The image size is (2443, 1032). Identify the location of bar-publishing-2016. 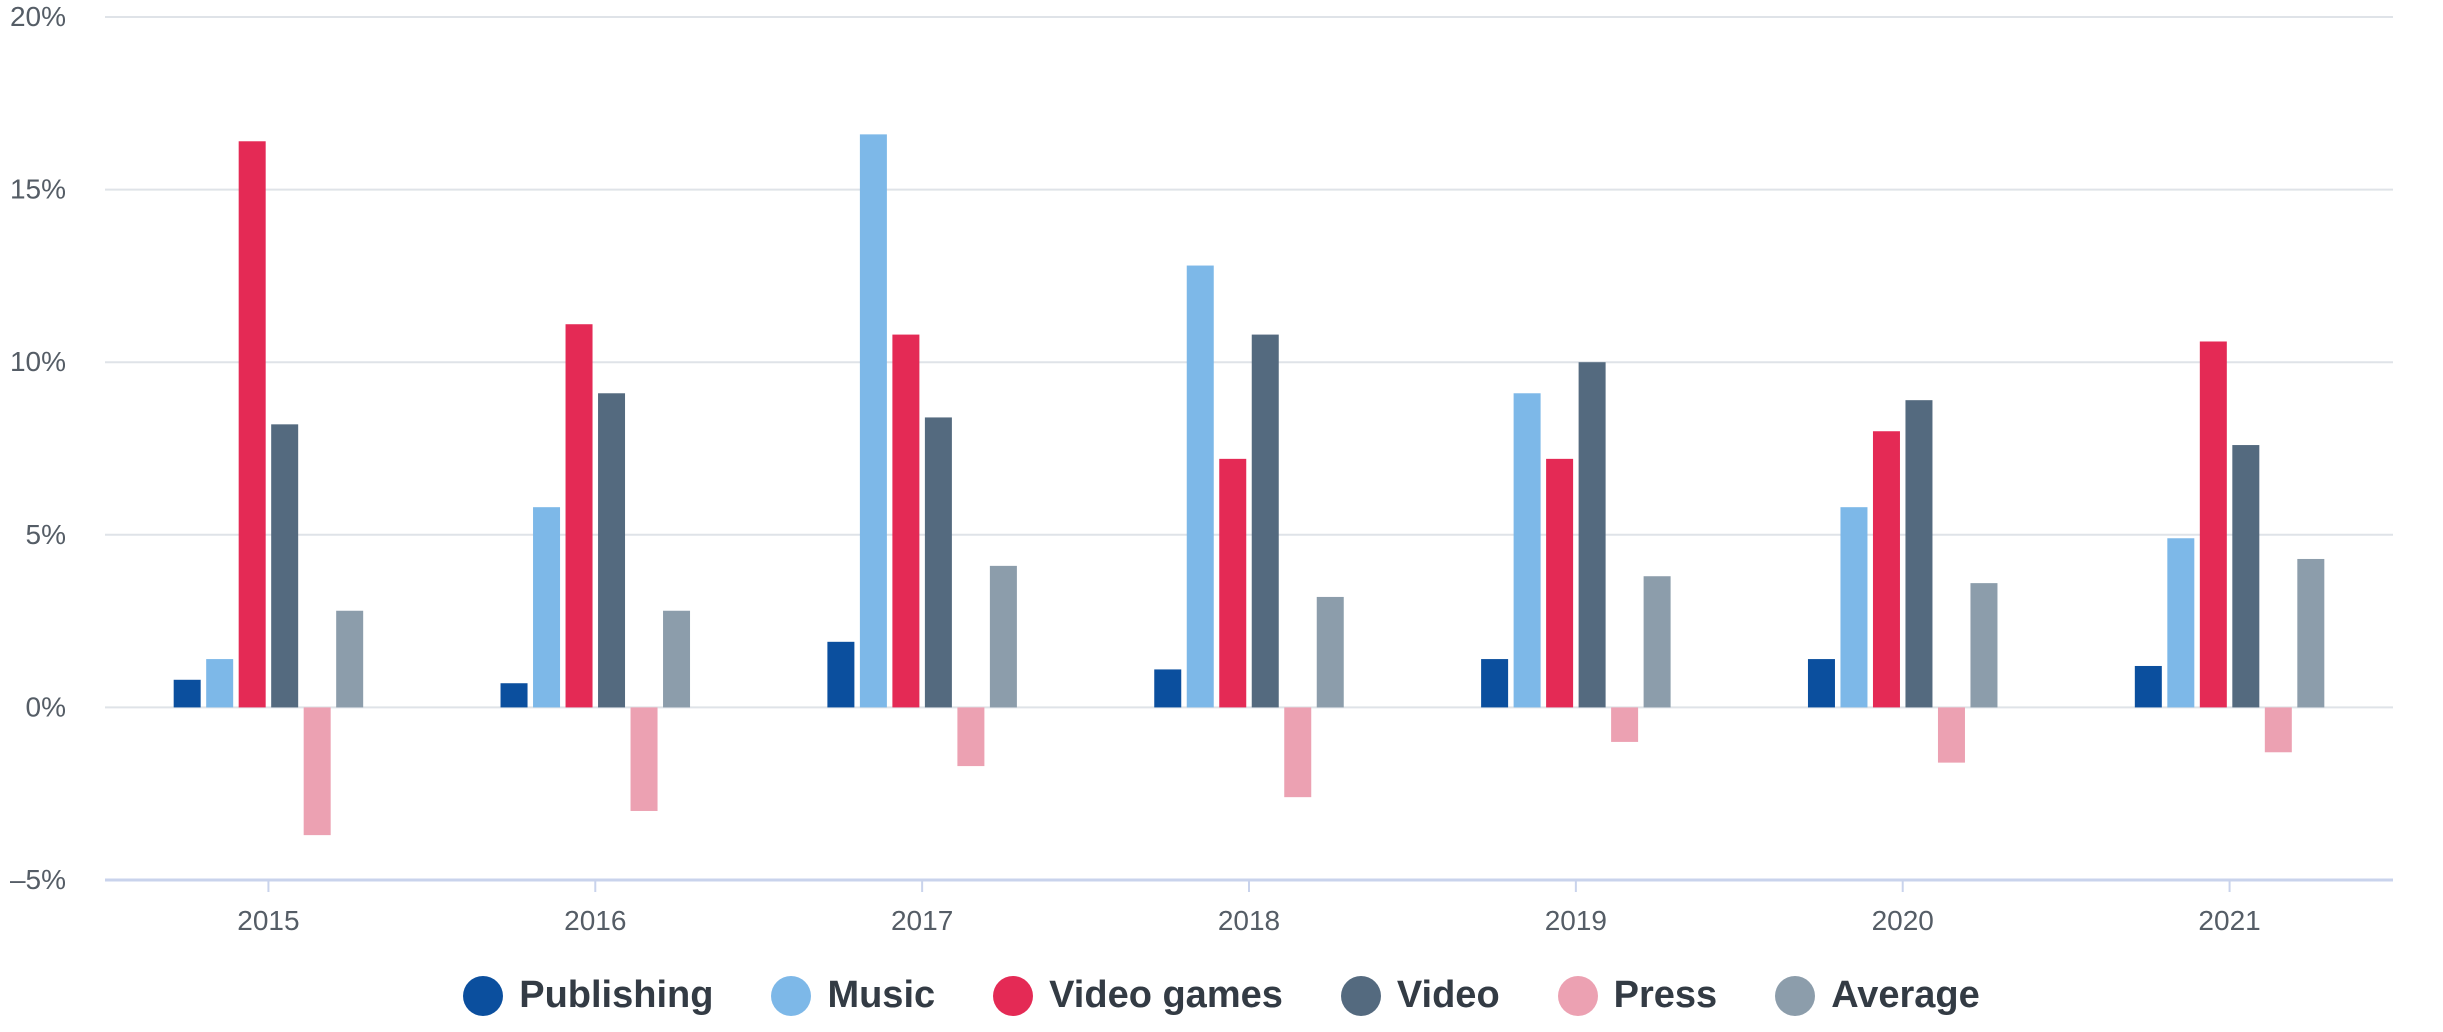
(514, 695).